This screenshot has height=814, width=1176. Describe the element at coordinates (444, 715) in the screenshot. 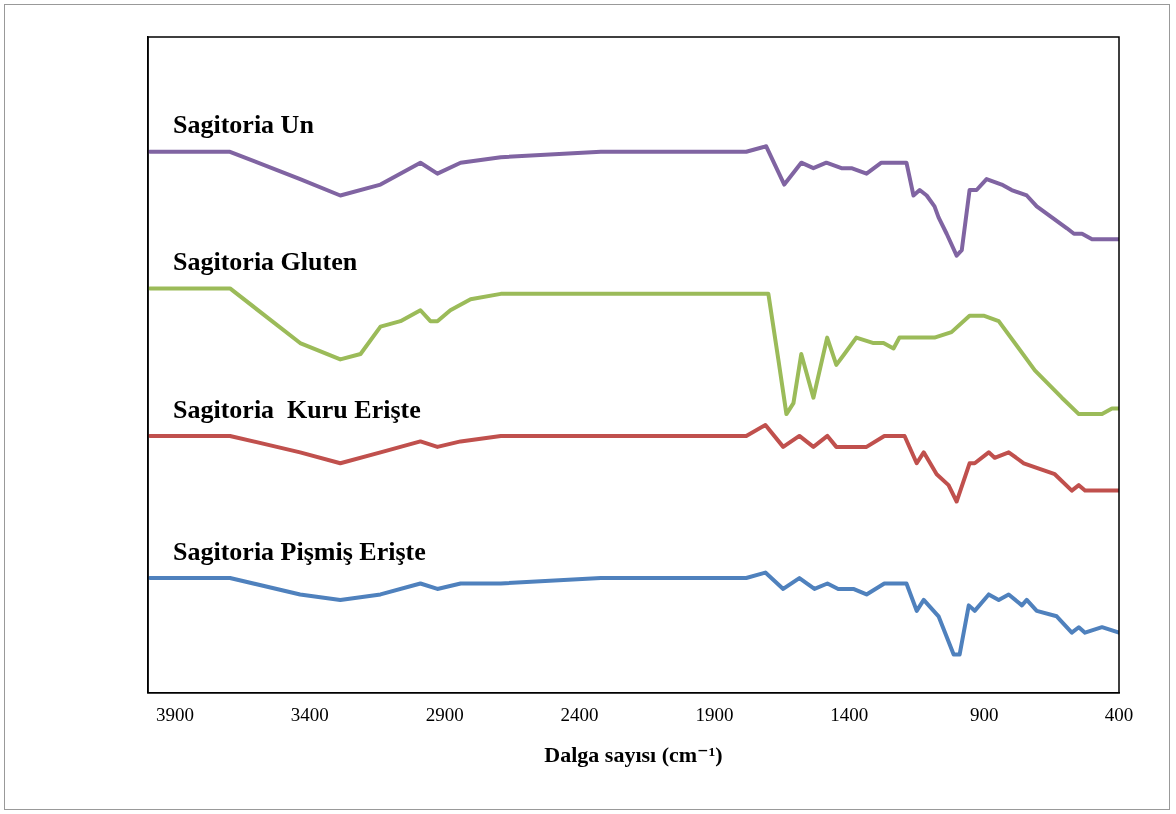

I see `x-tick-label: 2900` at that location.